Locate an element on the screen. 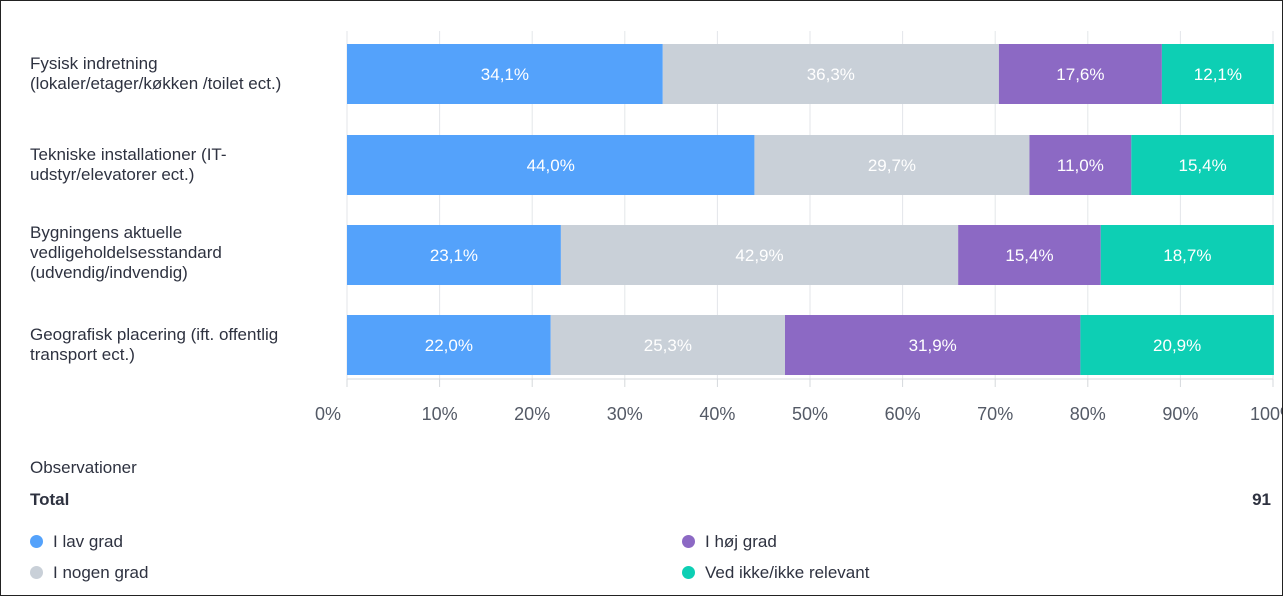 The image size is (1283, 596). legend-label: I lav grad is located at coordinates (88, 541).